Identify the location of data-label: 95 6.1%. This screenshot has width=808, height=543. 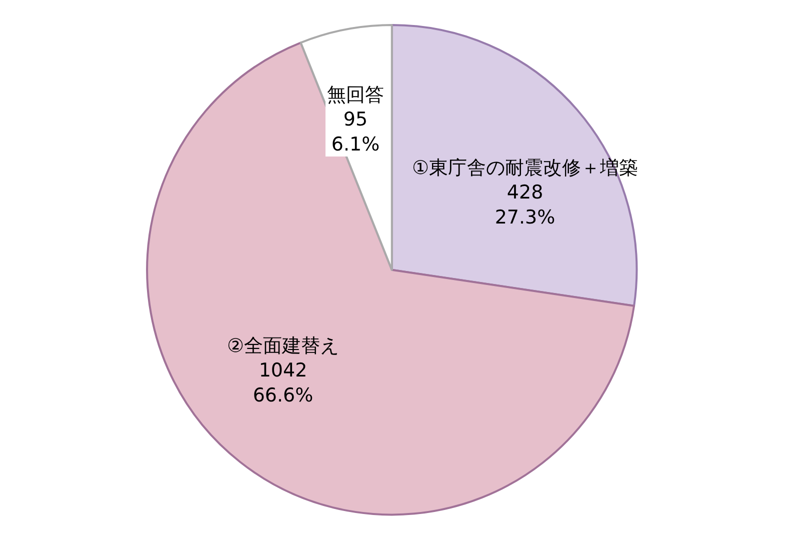
(355, 132).